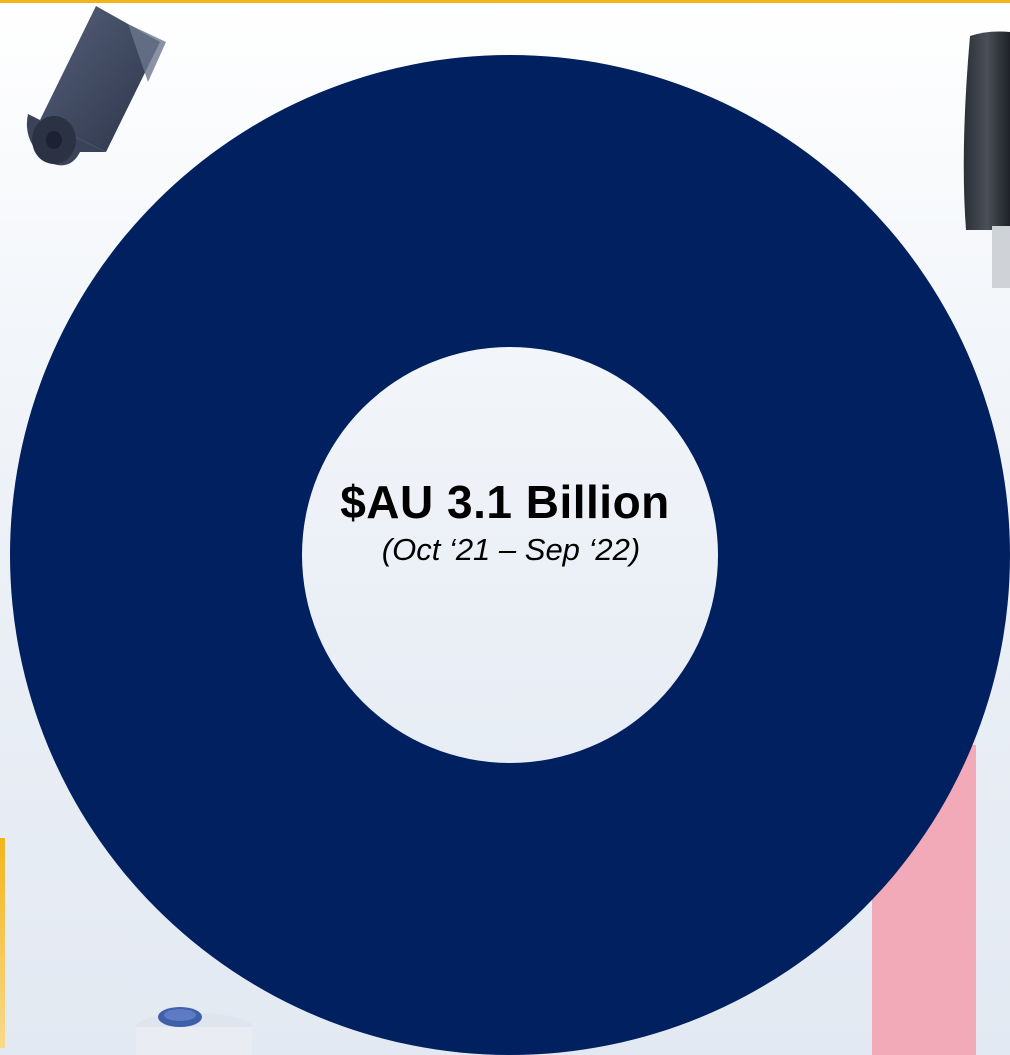  Describe the element at coordinates (96, 86) in the screenshot. I see `bin-liner-roll-image` at that location.